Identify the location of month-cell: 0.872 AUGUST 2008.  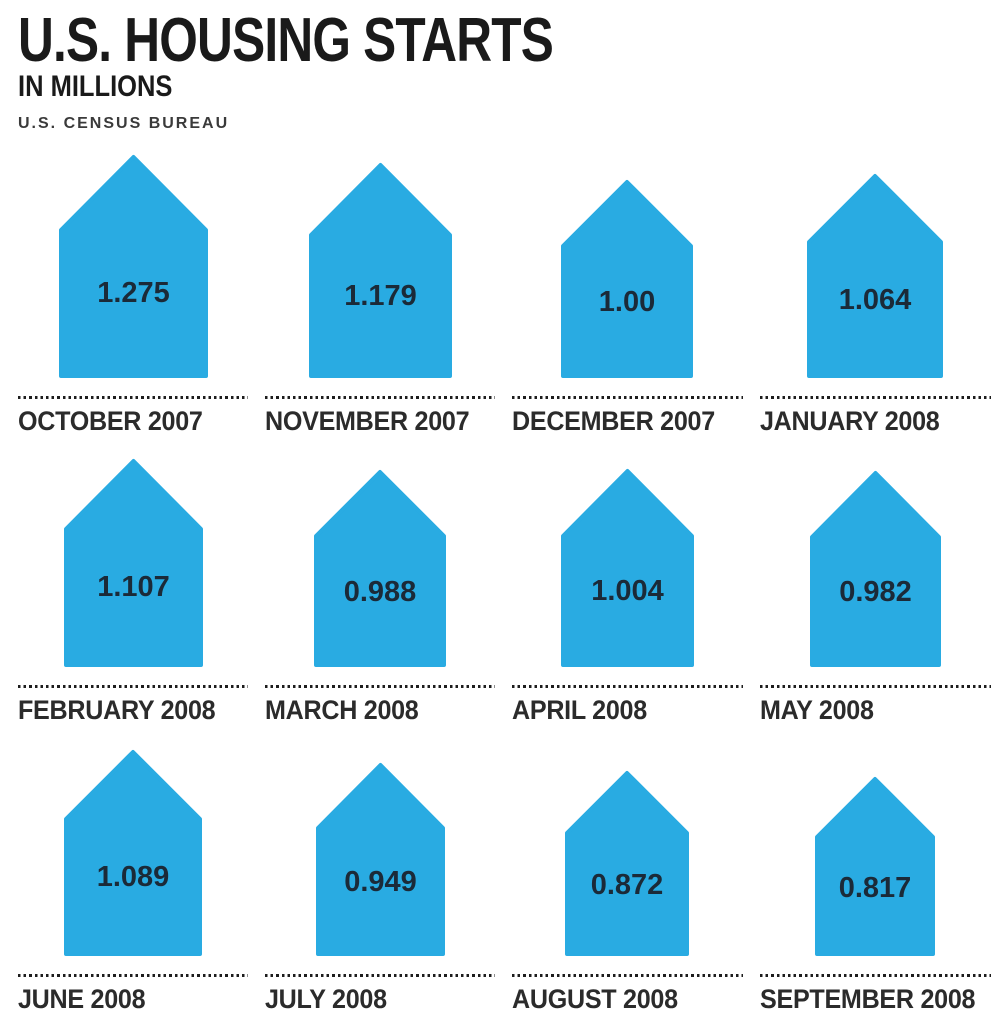
(627, 879).